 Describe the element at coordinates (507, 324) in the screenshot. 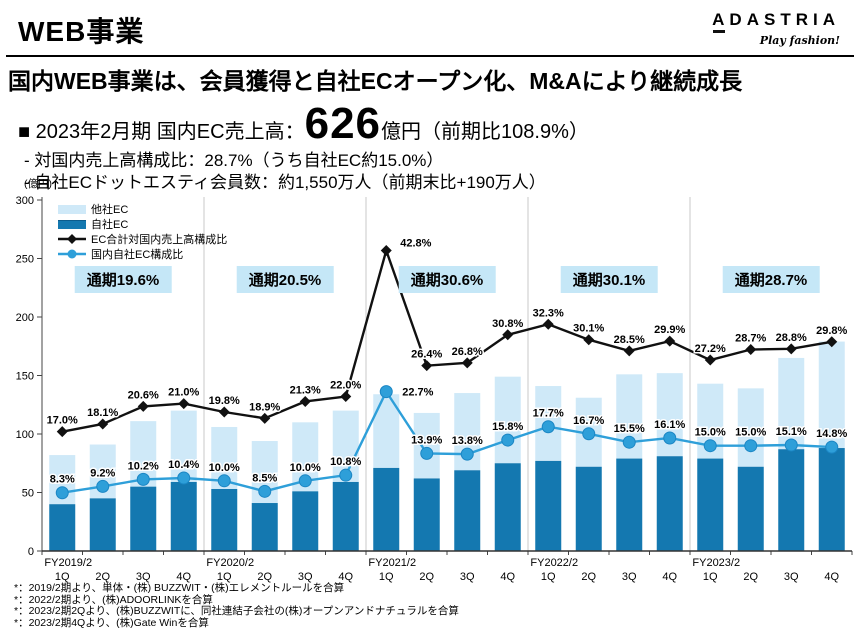

I see `data-label: 30.8%` at that location.